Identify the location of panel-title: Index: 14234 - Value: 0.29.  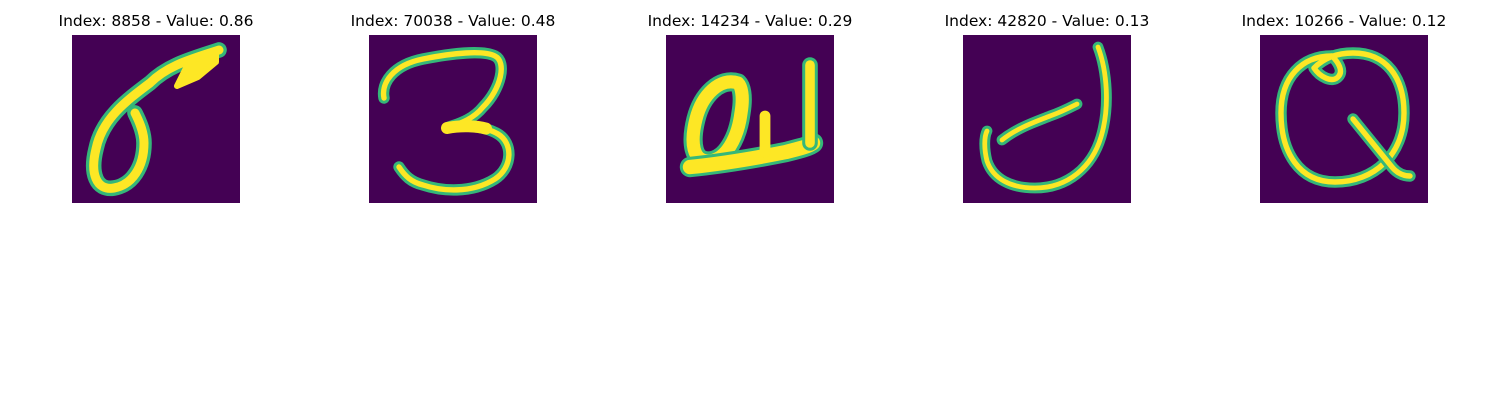
(750, 21).